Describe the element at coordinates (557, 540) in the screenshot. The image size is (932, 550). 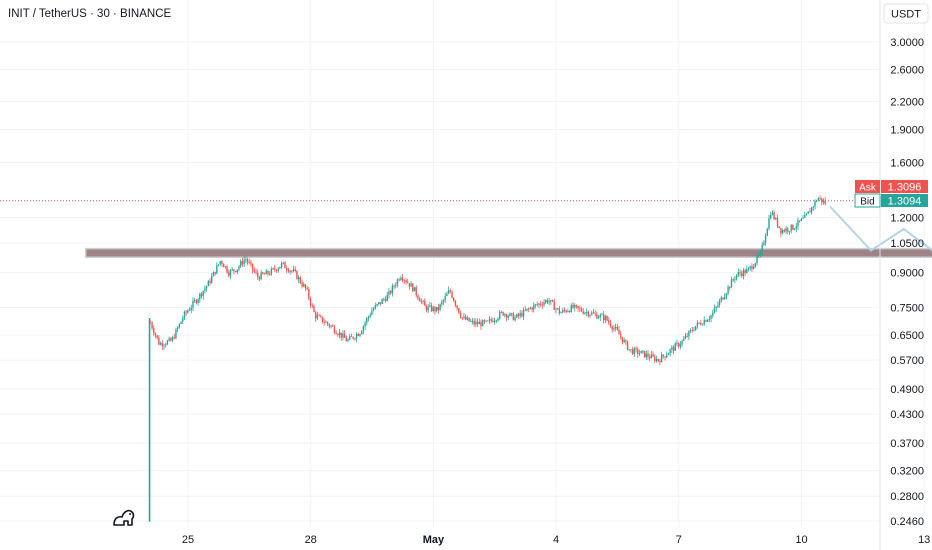
I see `time-axis: 2528May471013161922` at that location.